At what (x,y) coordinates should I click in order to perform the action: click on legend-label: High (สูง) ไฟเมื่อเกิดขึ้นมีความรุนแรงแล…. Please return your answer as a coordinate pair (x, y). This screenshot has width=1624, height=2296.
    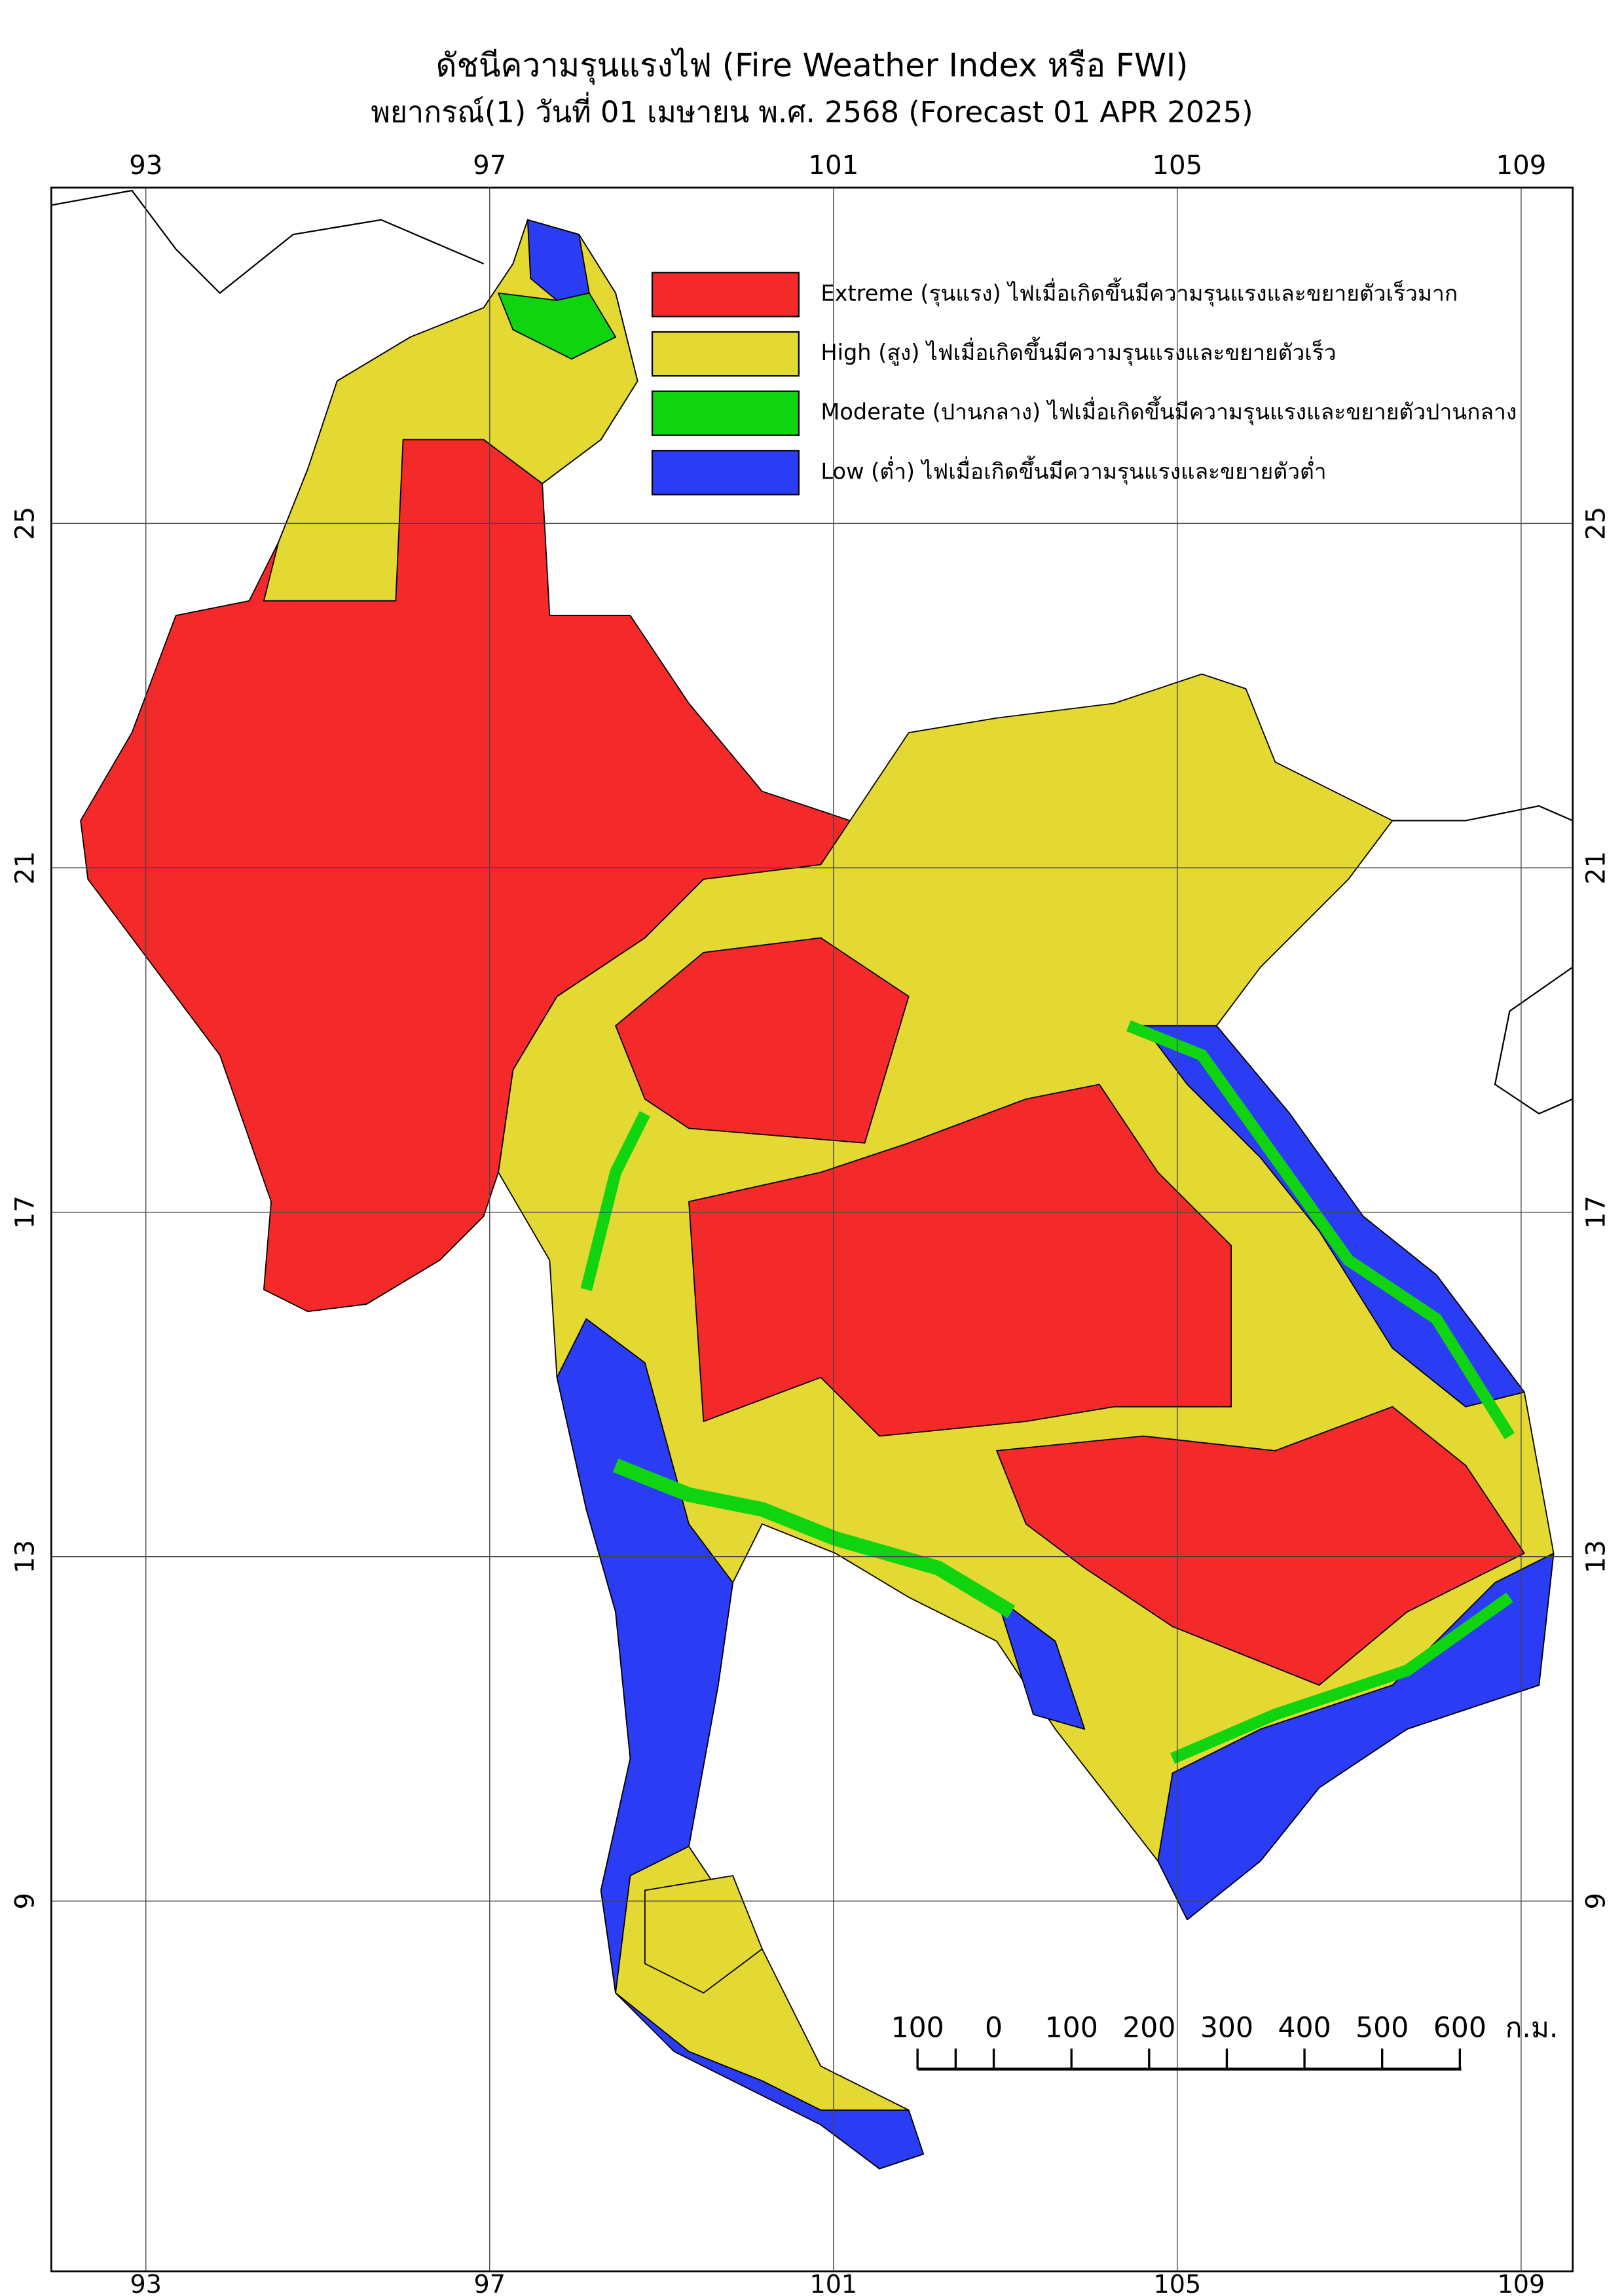
    Looking at the image, I should click on (1078, 351).